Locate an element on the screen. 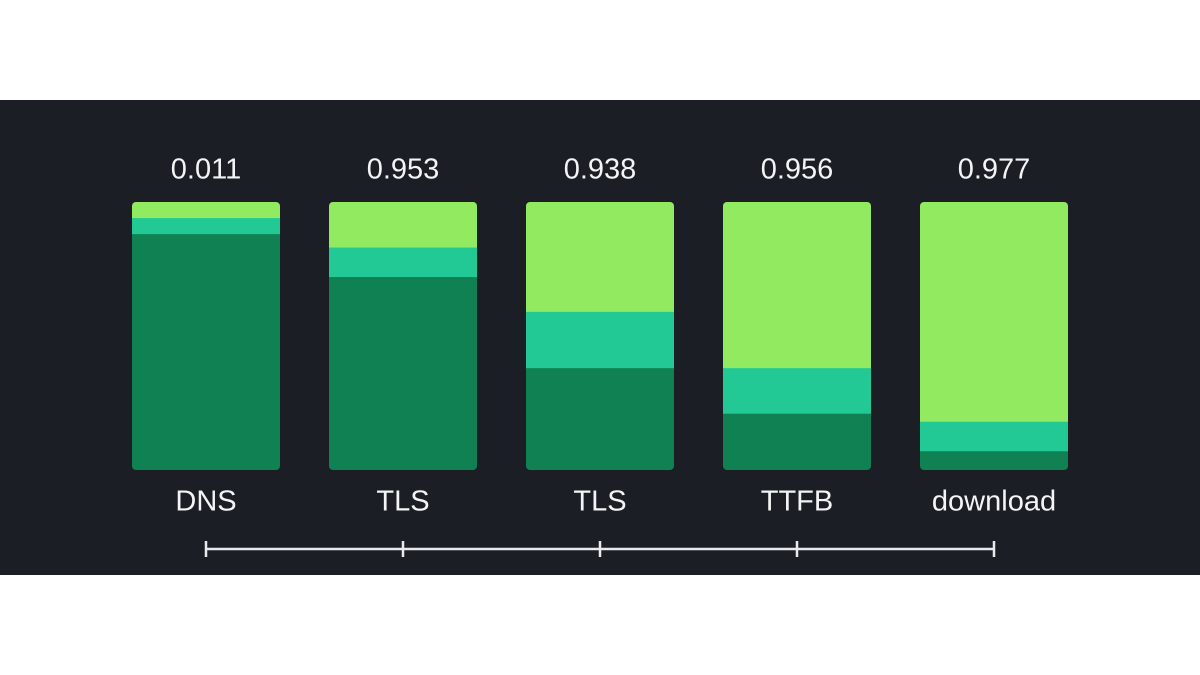  column-value: 0.956 is located at coordinates (797, 170).